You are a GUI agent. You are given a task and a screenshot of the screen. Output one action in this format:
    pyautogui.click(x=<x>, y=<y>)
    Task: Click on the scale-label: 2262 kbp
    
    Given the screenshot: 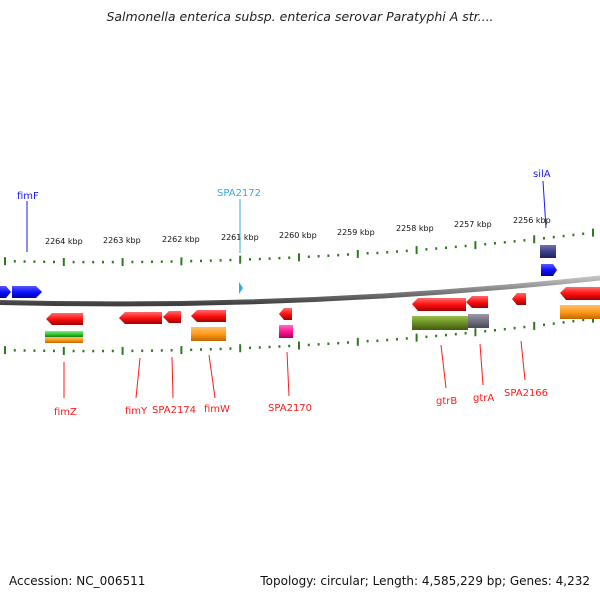 What is the action you would take?
    pyautogui.click(x=181, y=239)
    